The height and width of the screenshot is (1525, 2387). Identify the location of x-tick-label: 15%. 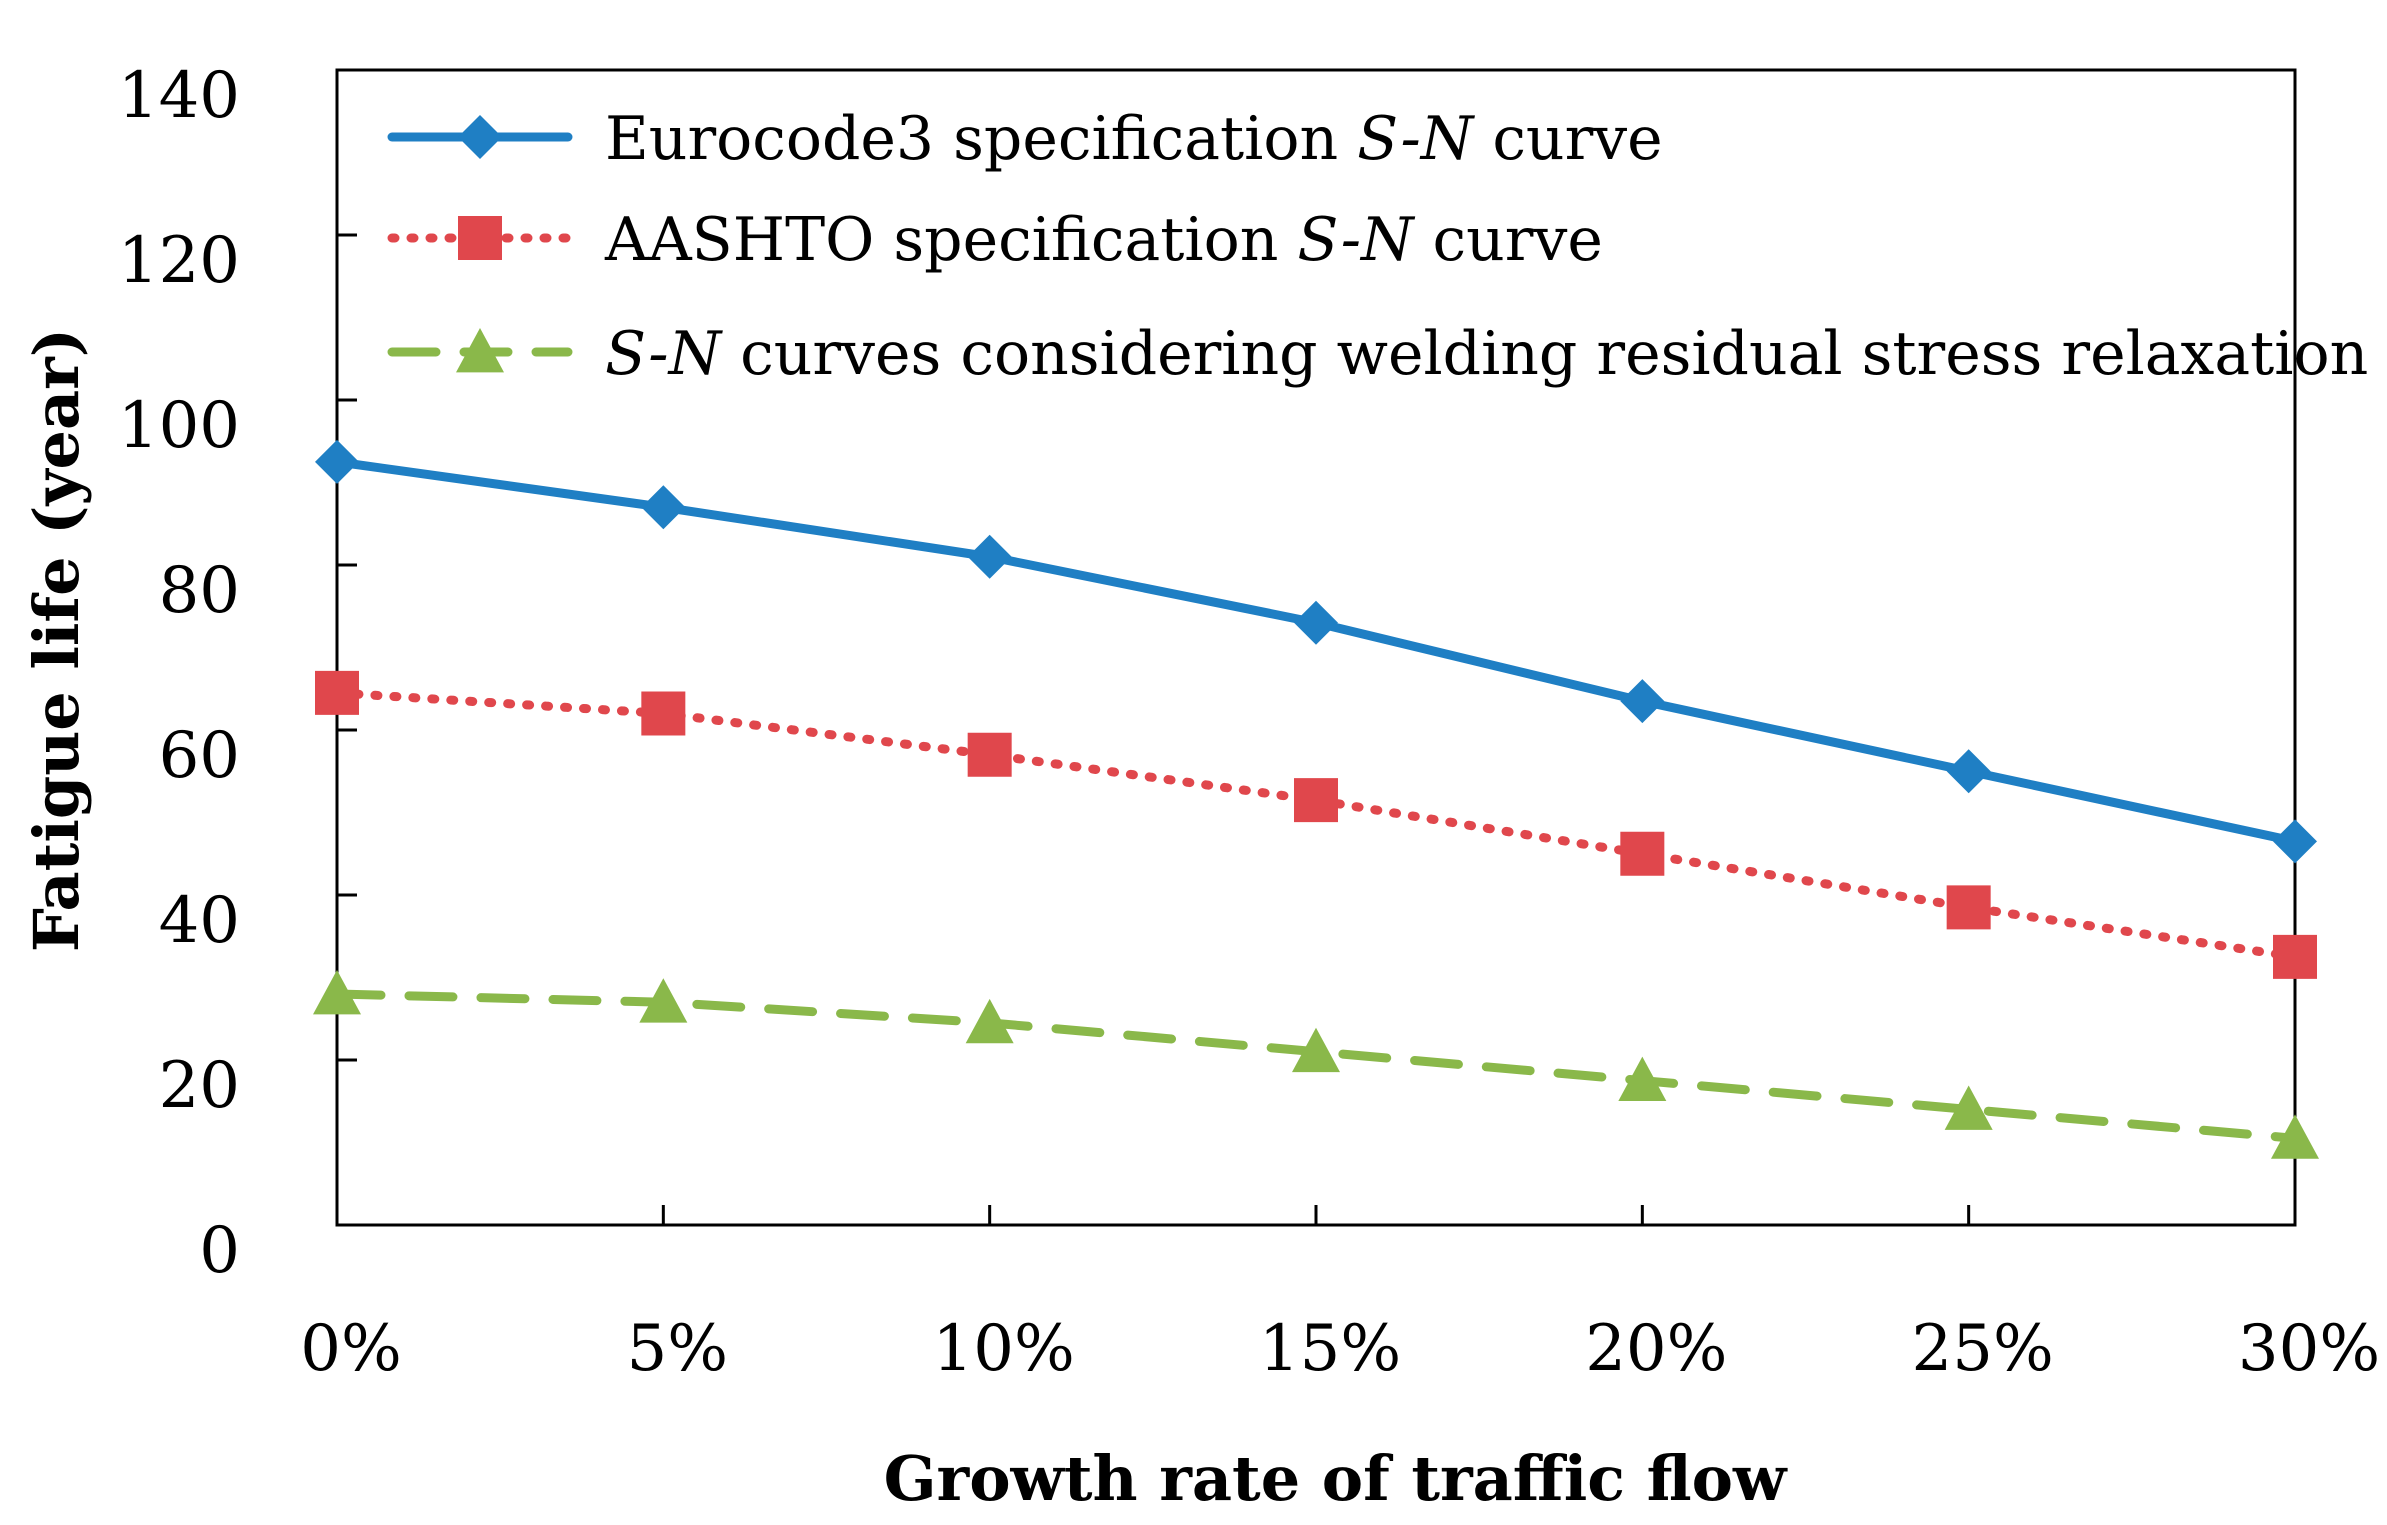
(1330, 1349).